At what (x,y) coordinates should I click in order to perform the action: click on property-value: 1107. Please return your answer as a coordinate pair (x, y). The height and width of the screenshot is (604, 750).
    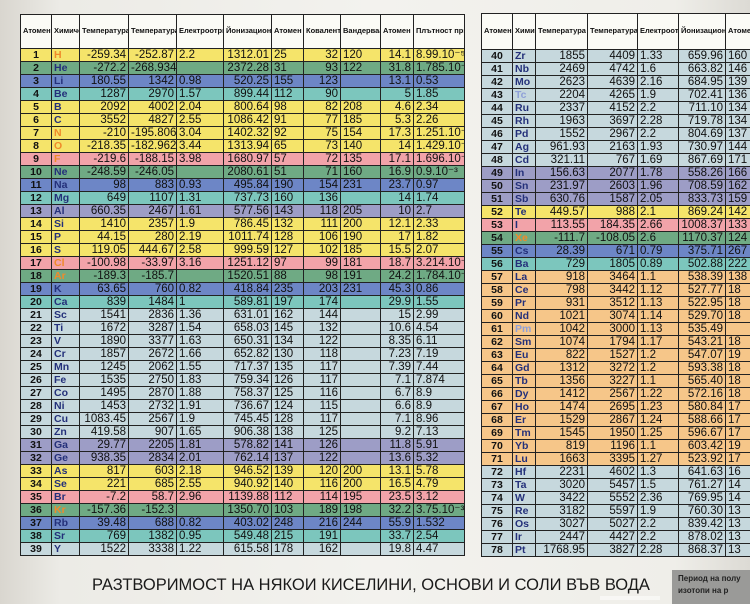
    Looking at the image, I should click on (153, 198).